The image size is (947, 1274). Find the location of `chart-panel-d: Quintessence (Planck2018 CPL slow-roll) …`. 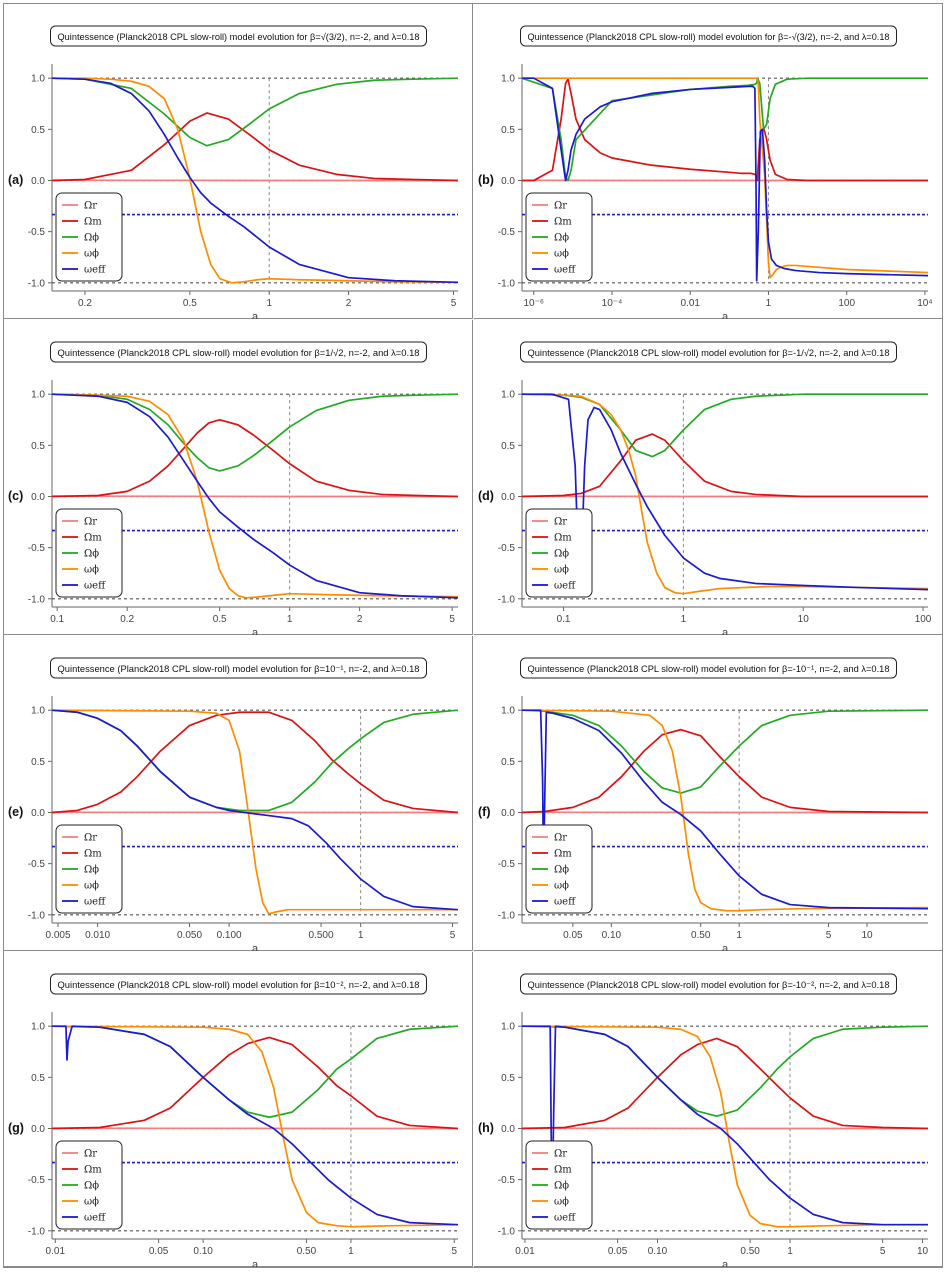

chart-panel-d: Quintessence (Planck2018 CPL slow-roll) … is located at coordinates (708, 477).